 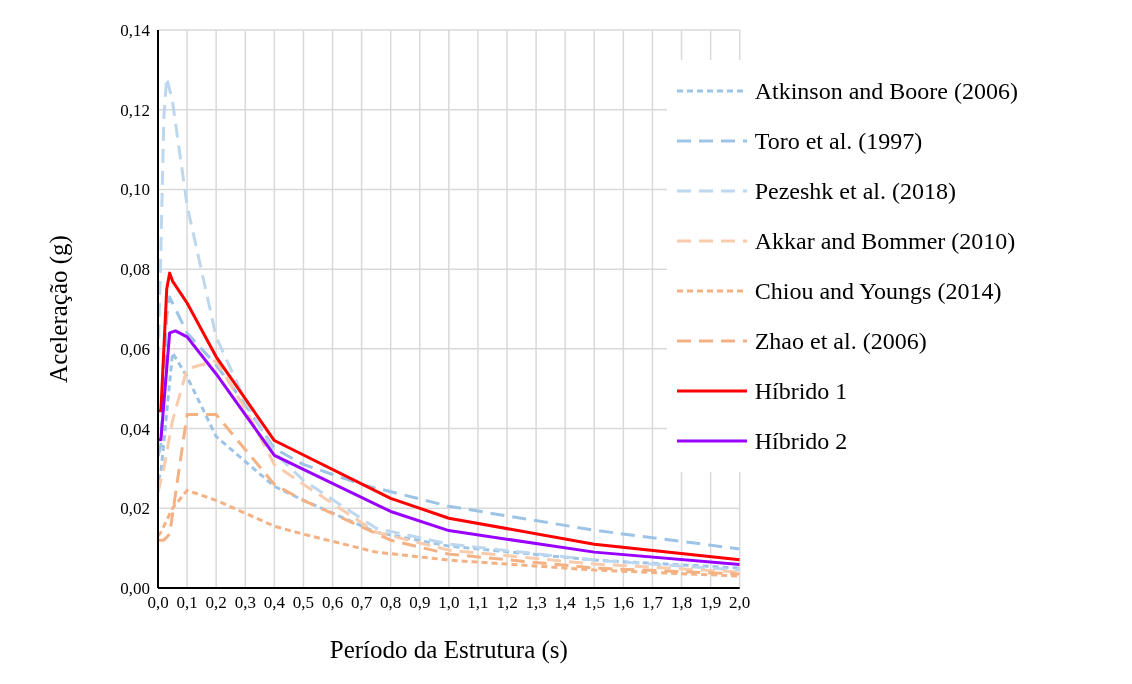 I want to click on x-tick-label: 0,4, so click(x=274, y=603).